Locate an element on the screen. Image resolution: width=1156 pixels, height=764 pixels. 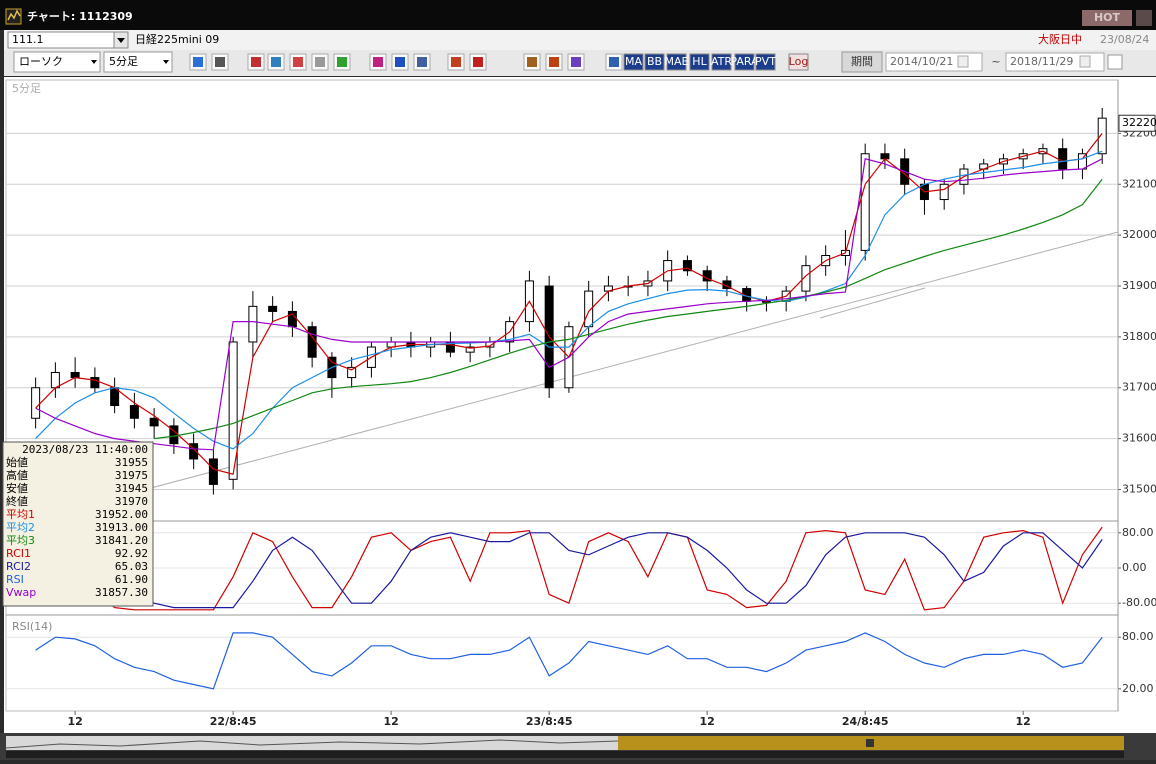
interval-select is located at coordinates (138, 62).